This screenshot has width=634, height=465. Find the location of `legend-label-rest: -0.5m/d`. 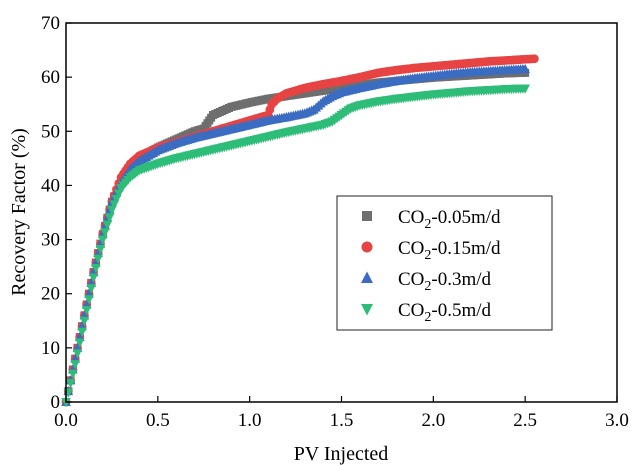

legend-label-rest: -0.5m/d is located at coordinates (461, 310).